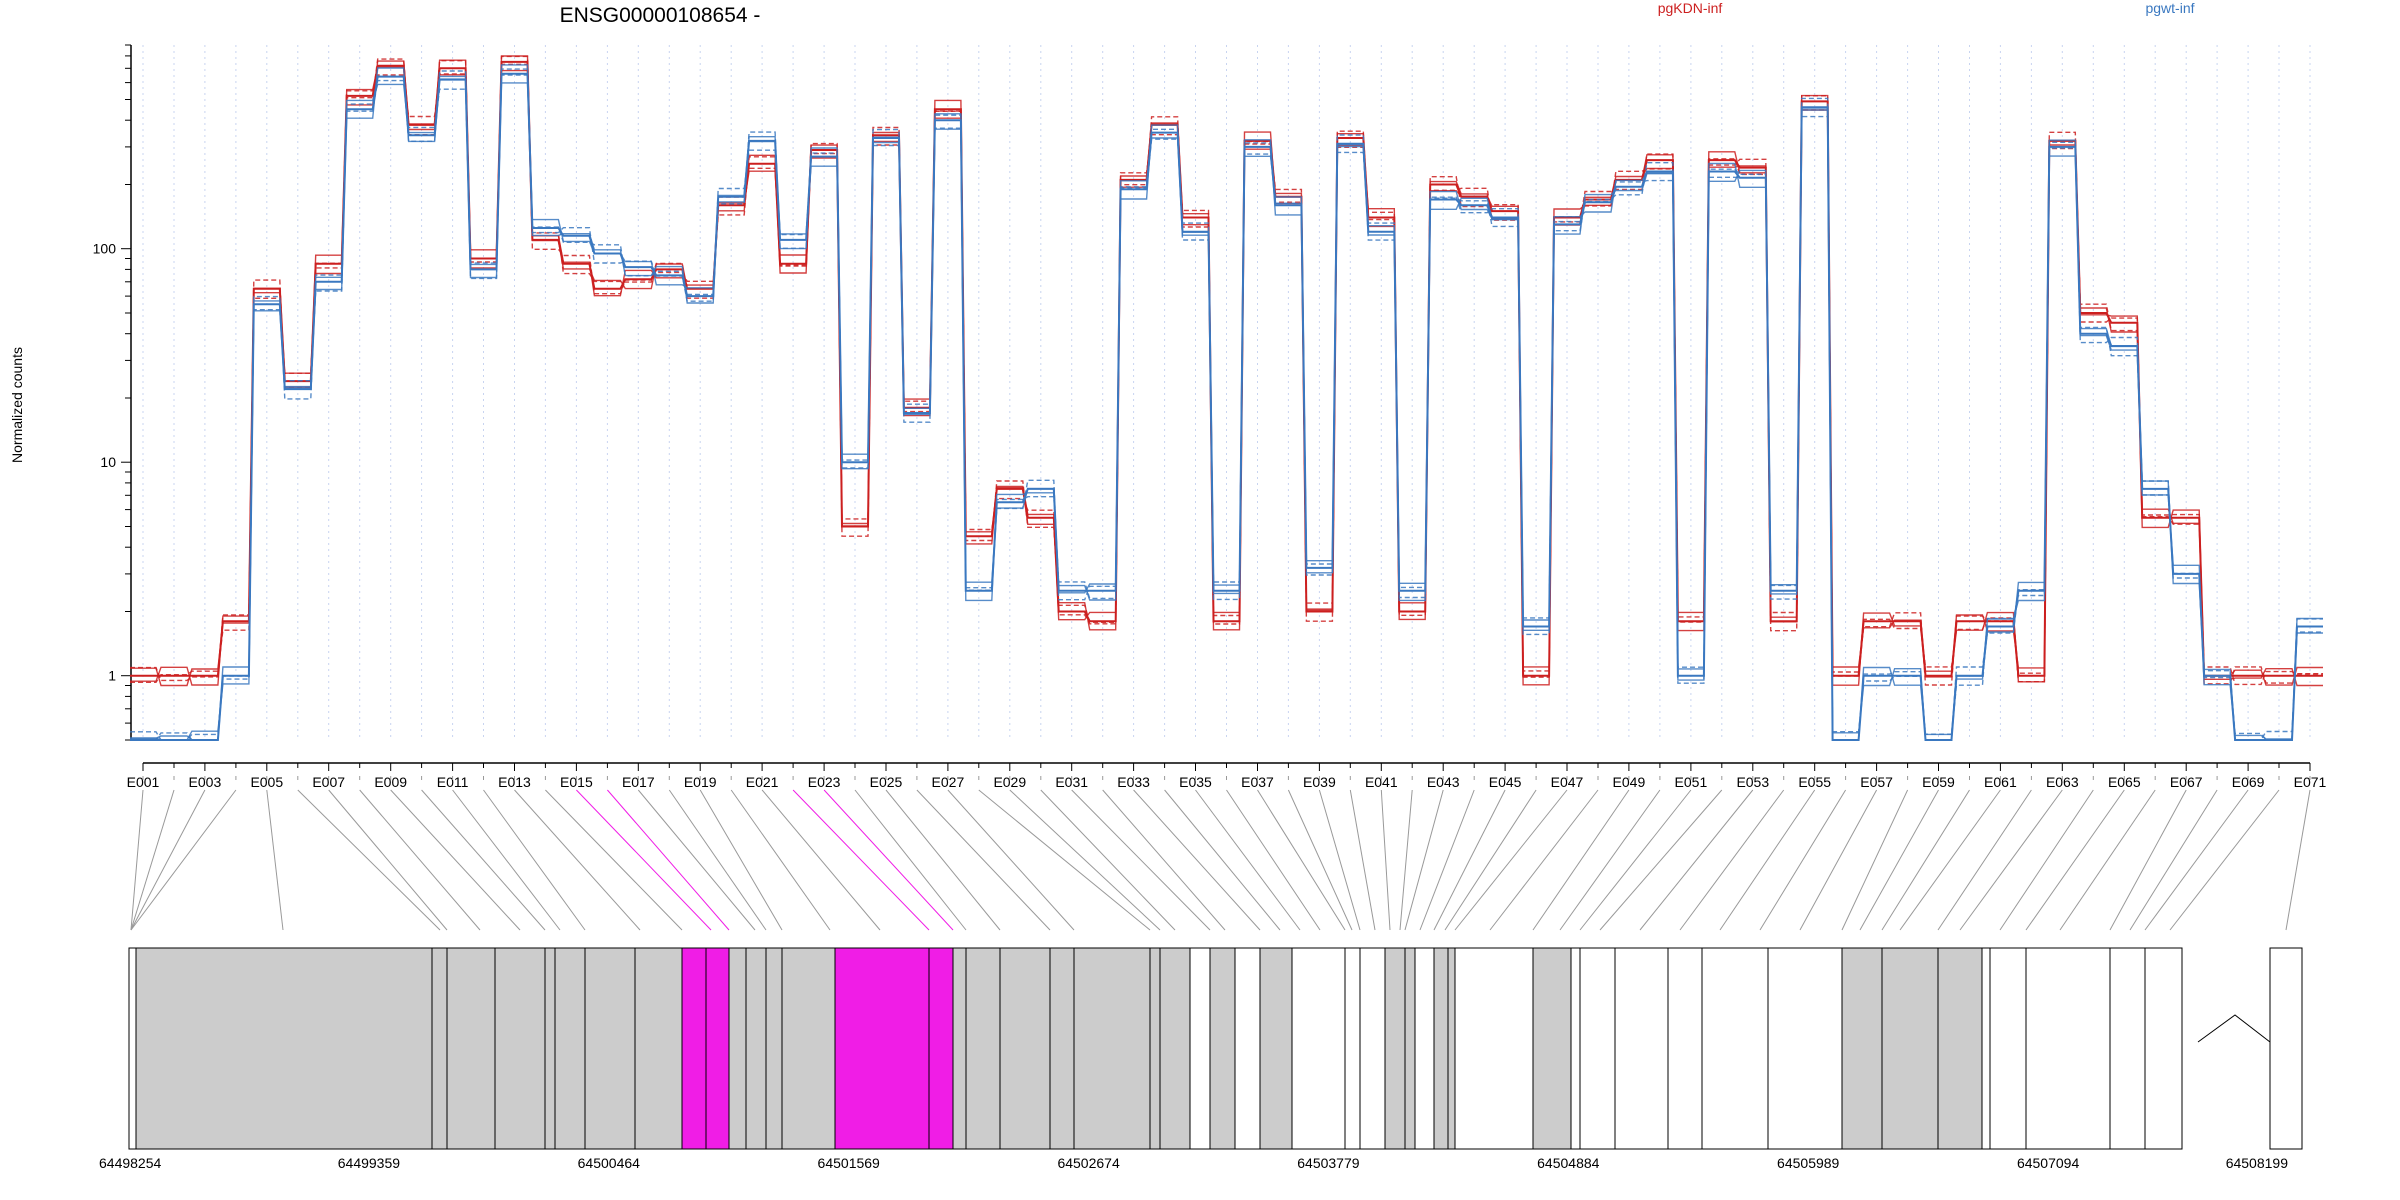  What do you see at coordinates (1133, 782) in the screenshot?
I see `x-tick-label: E033` at bounding box center [1133, 782].